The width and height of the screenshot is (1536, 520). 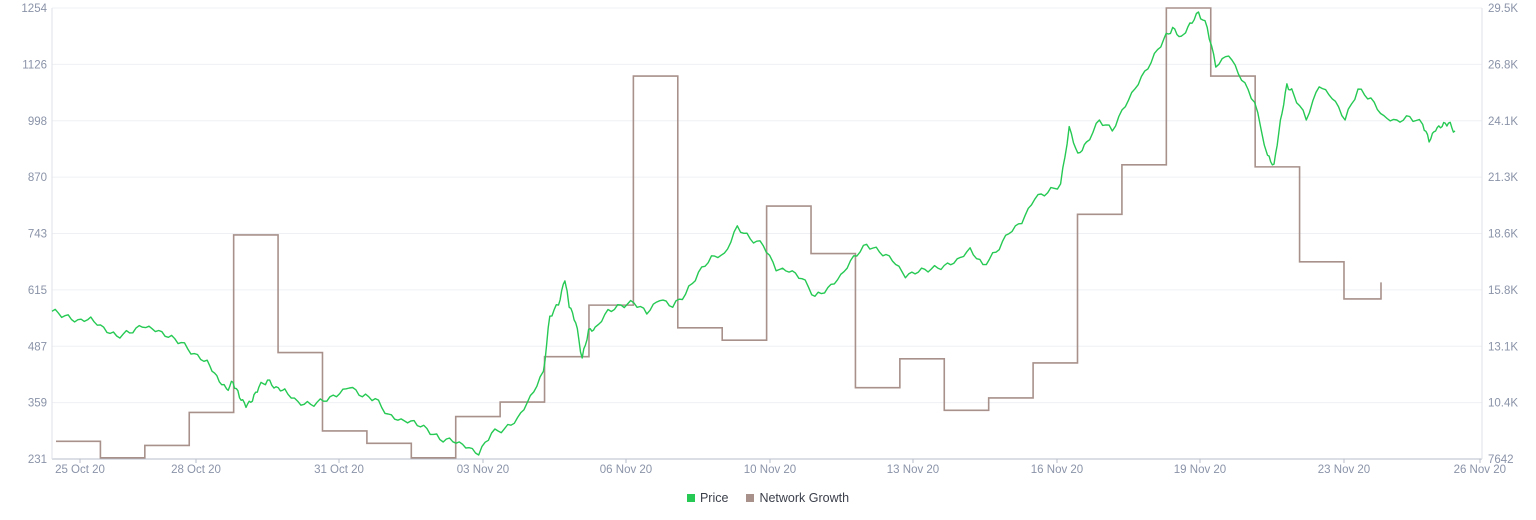 What do you see at coordinates (483, 470) in the screenshot?
I see `x-tick-label: 03 Nov 20` at bounding box center [483, 470].